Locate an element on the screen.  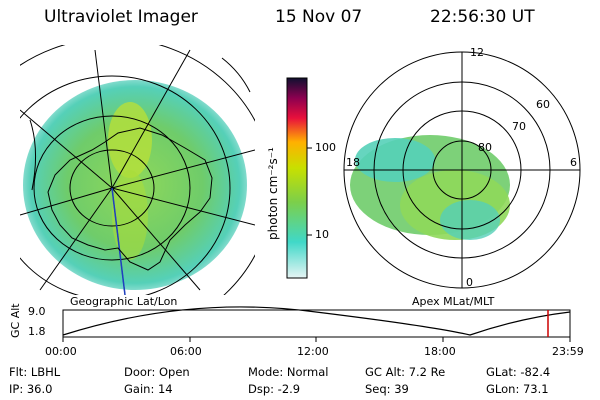
mlt-label-dawn: 6 is located at coordinates (573, 162).